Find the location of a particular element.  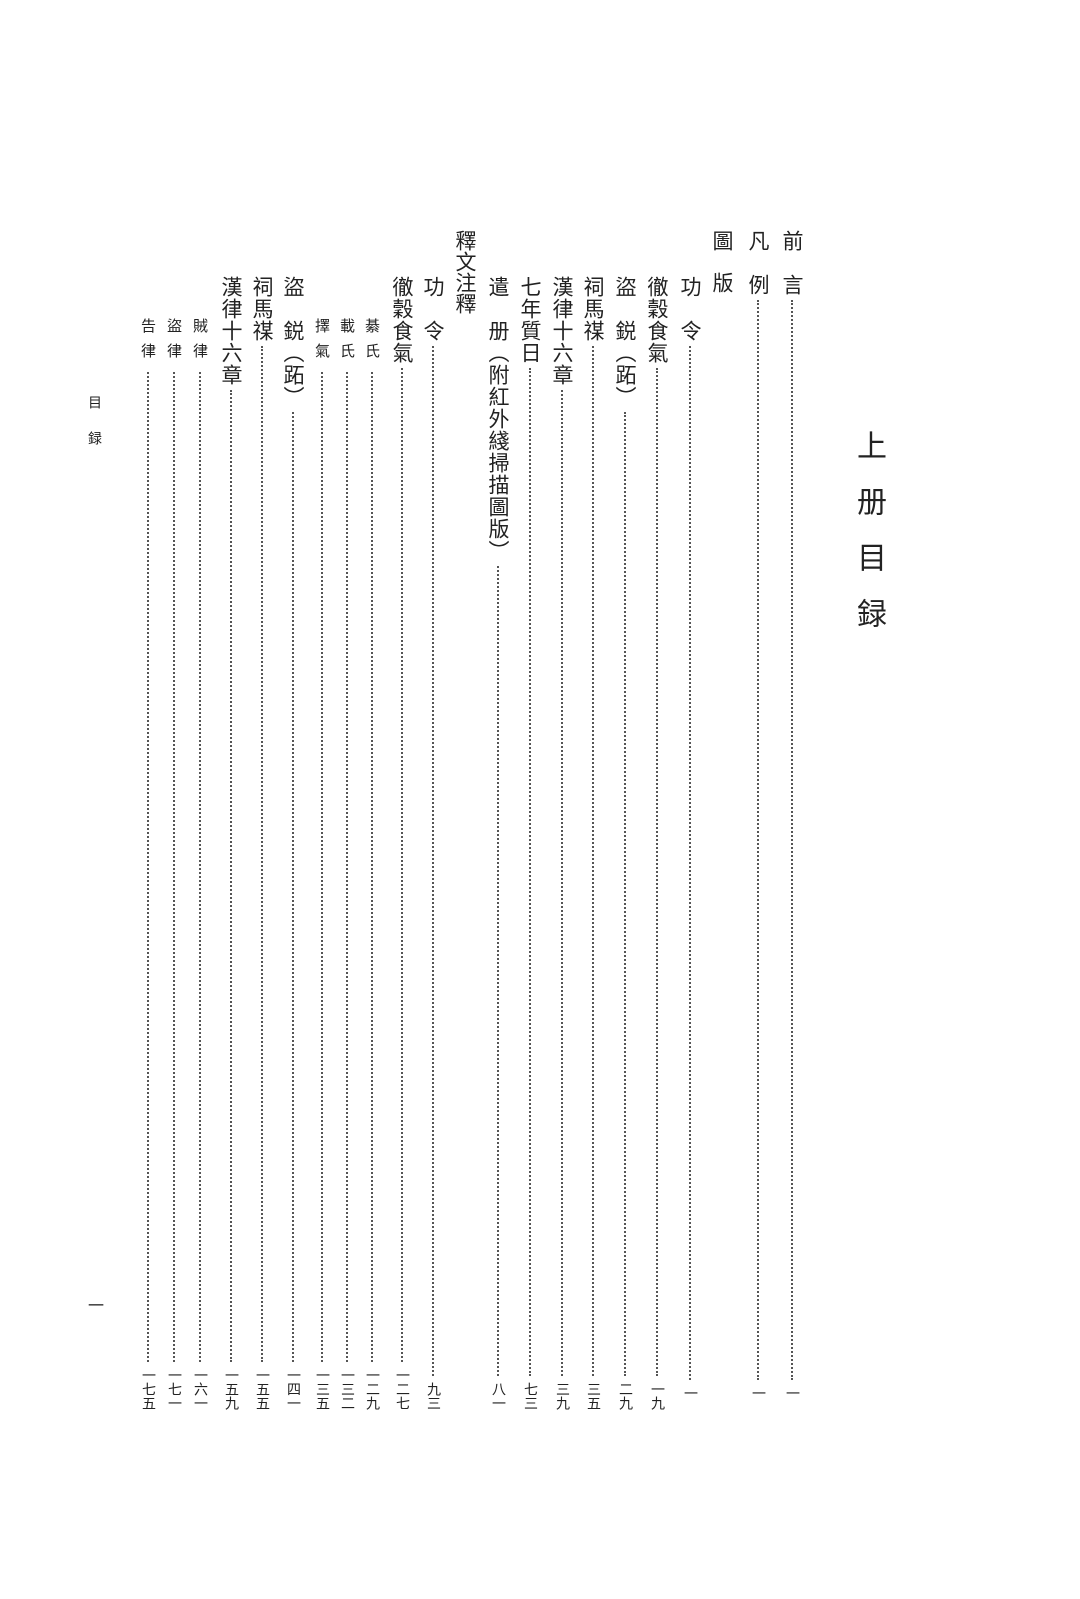

toc-entry: 徹穀食氣 一九 is located at coordinates (657, 843).